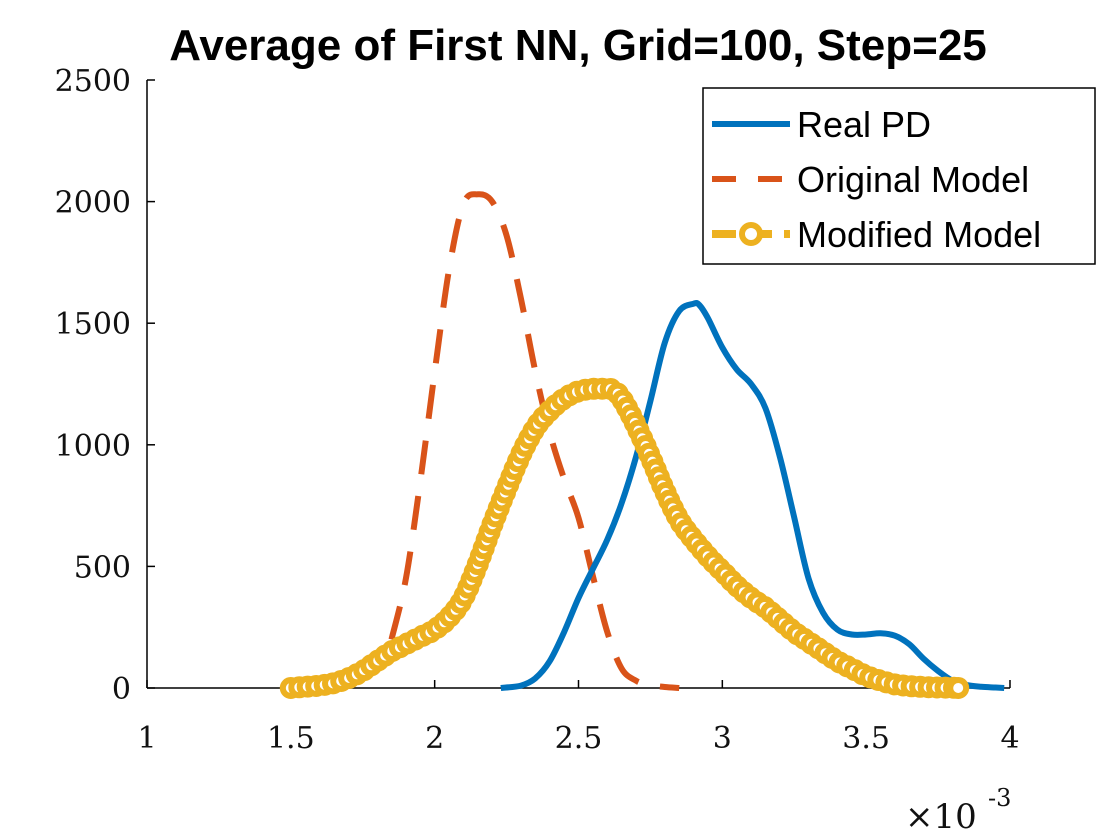  I want to click on legend-item: Original Model, so click(870, 179).